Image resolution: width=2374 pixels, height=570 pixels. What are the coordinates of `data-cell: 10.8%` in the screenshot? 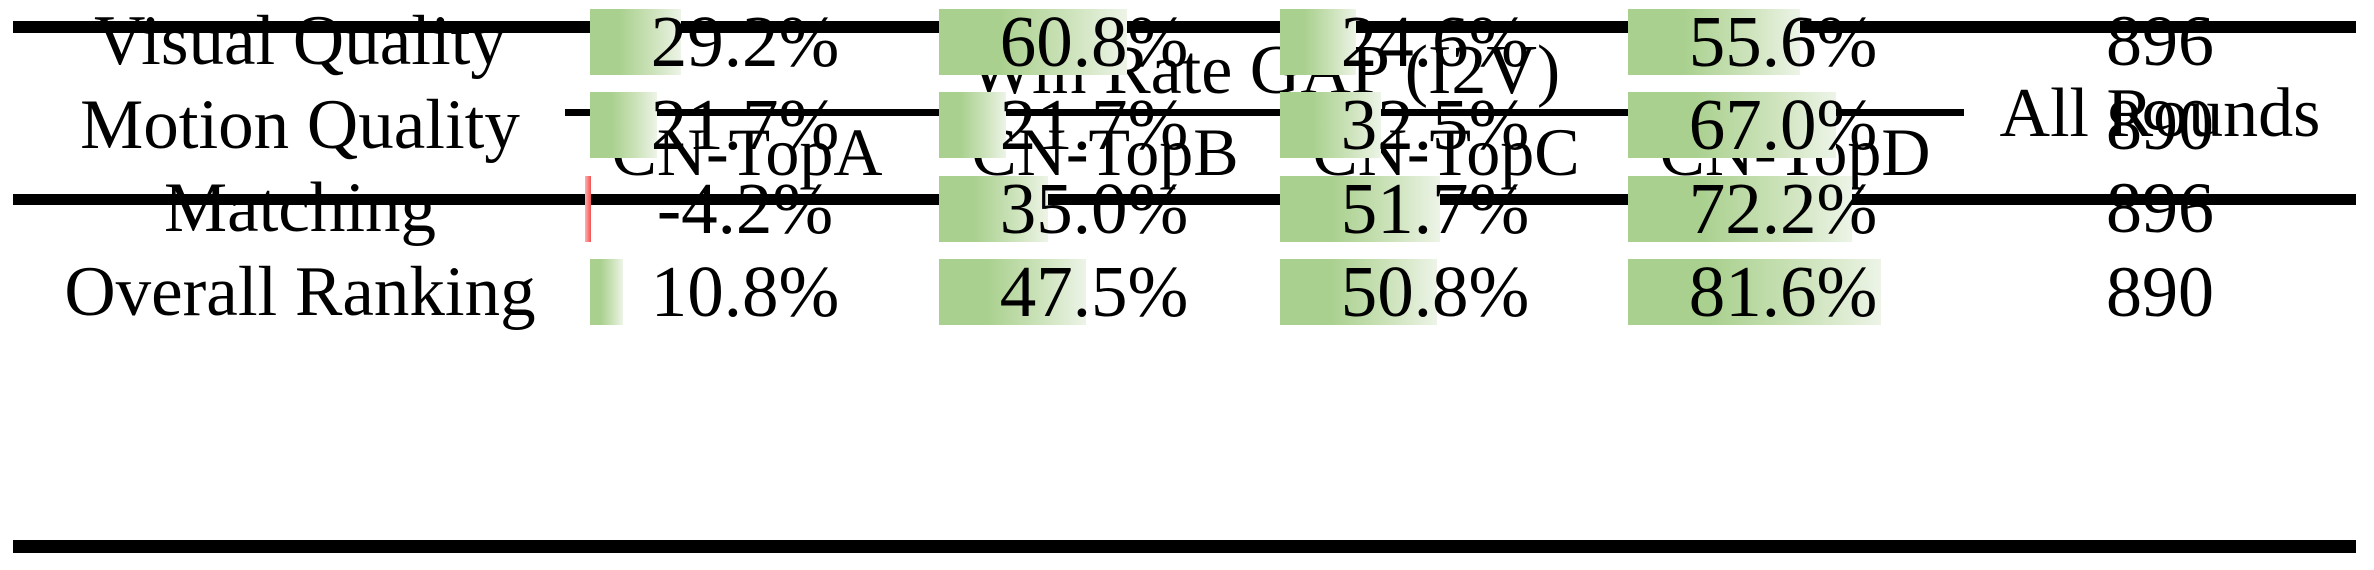 It's located at (745, 293).